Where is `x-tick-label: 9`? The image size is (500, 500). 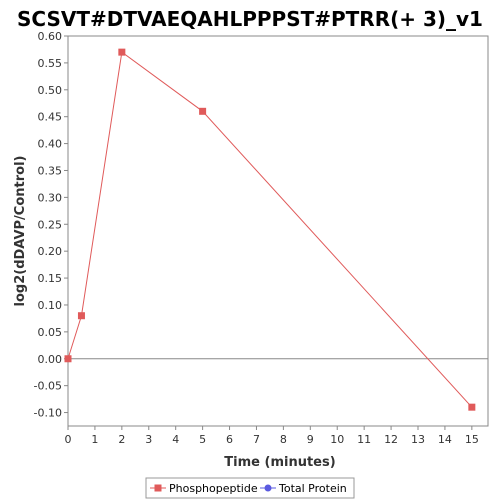
x-tick-label: 9 is located at coordinates (310, 439).